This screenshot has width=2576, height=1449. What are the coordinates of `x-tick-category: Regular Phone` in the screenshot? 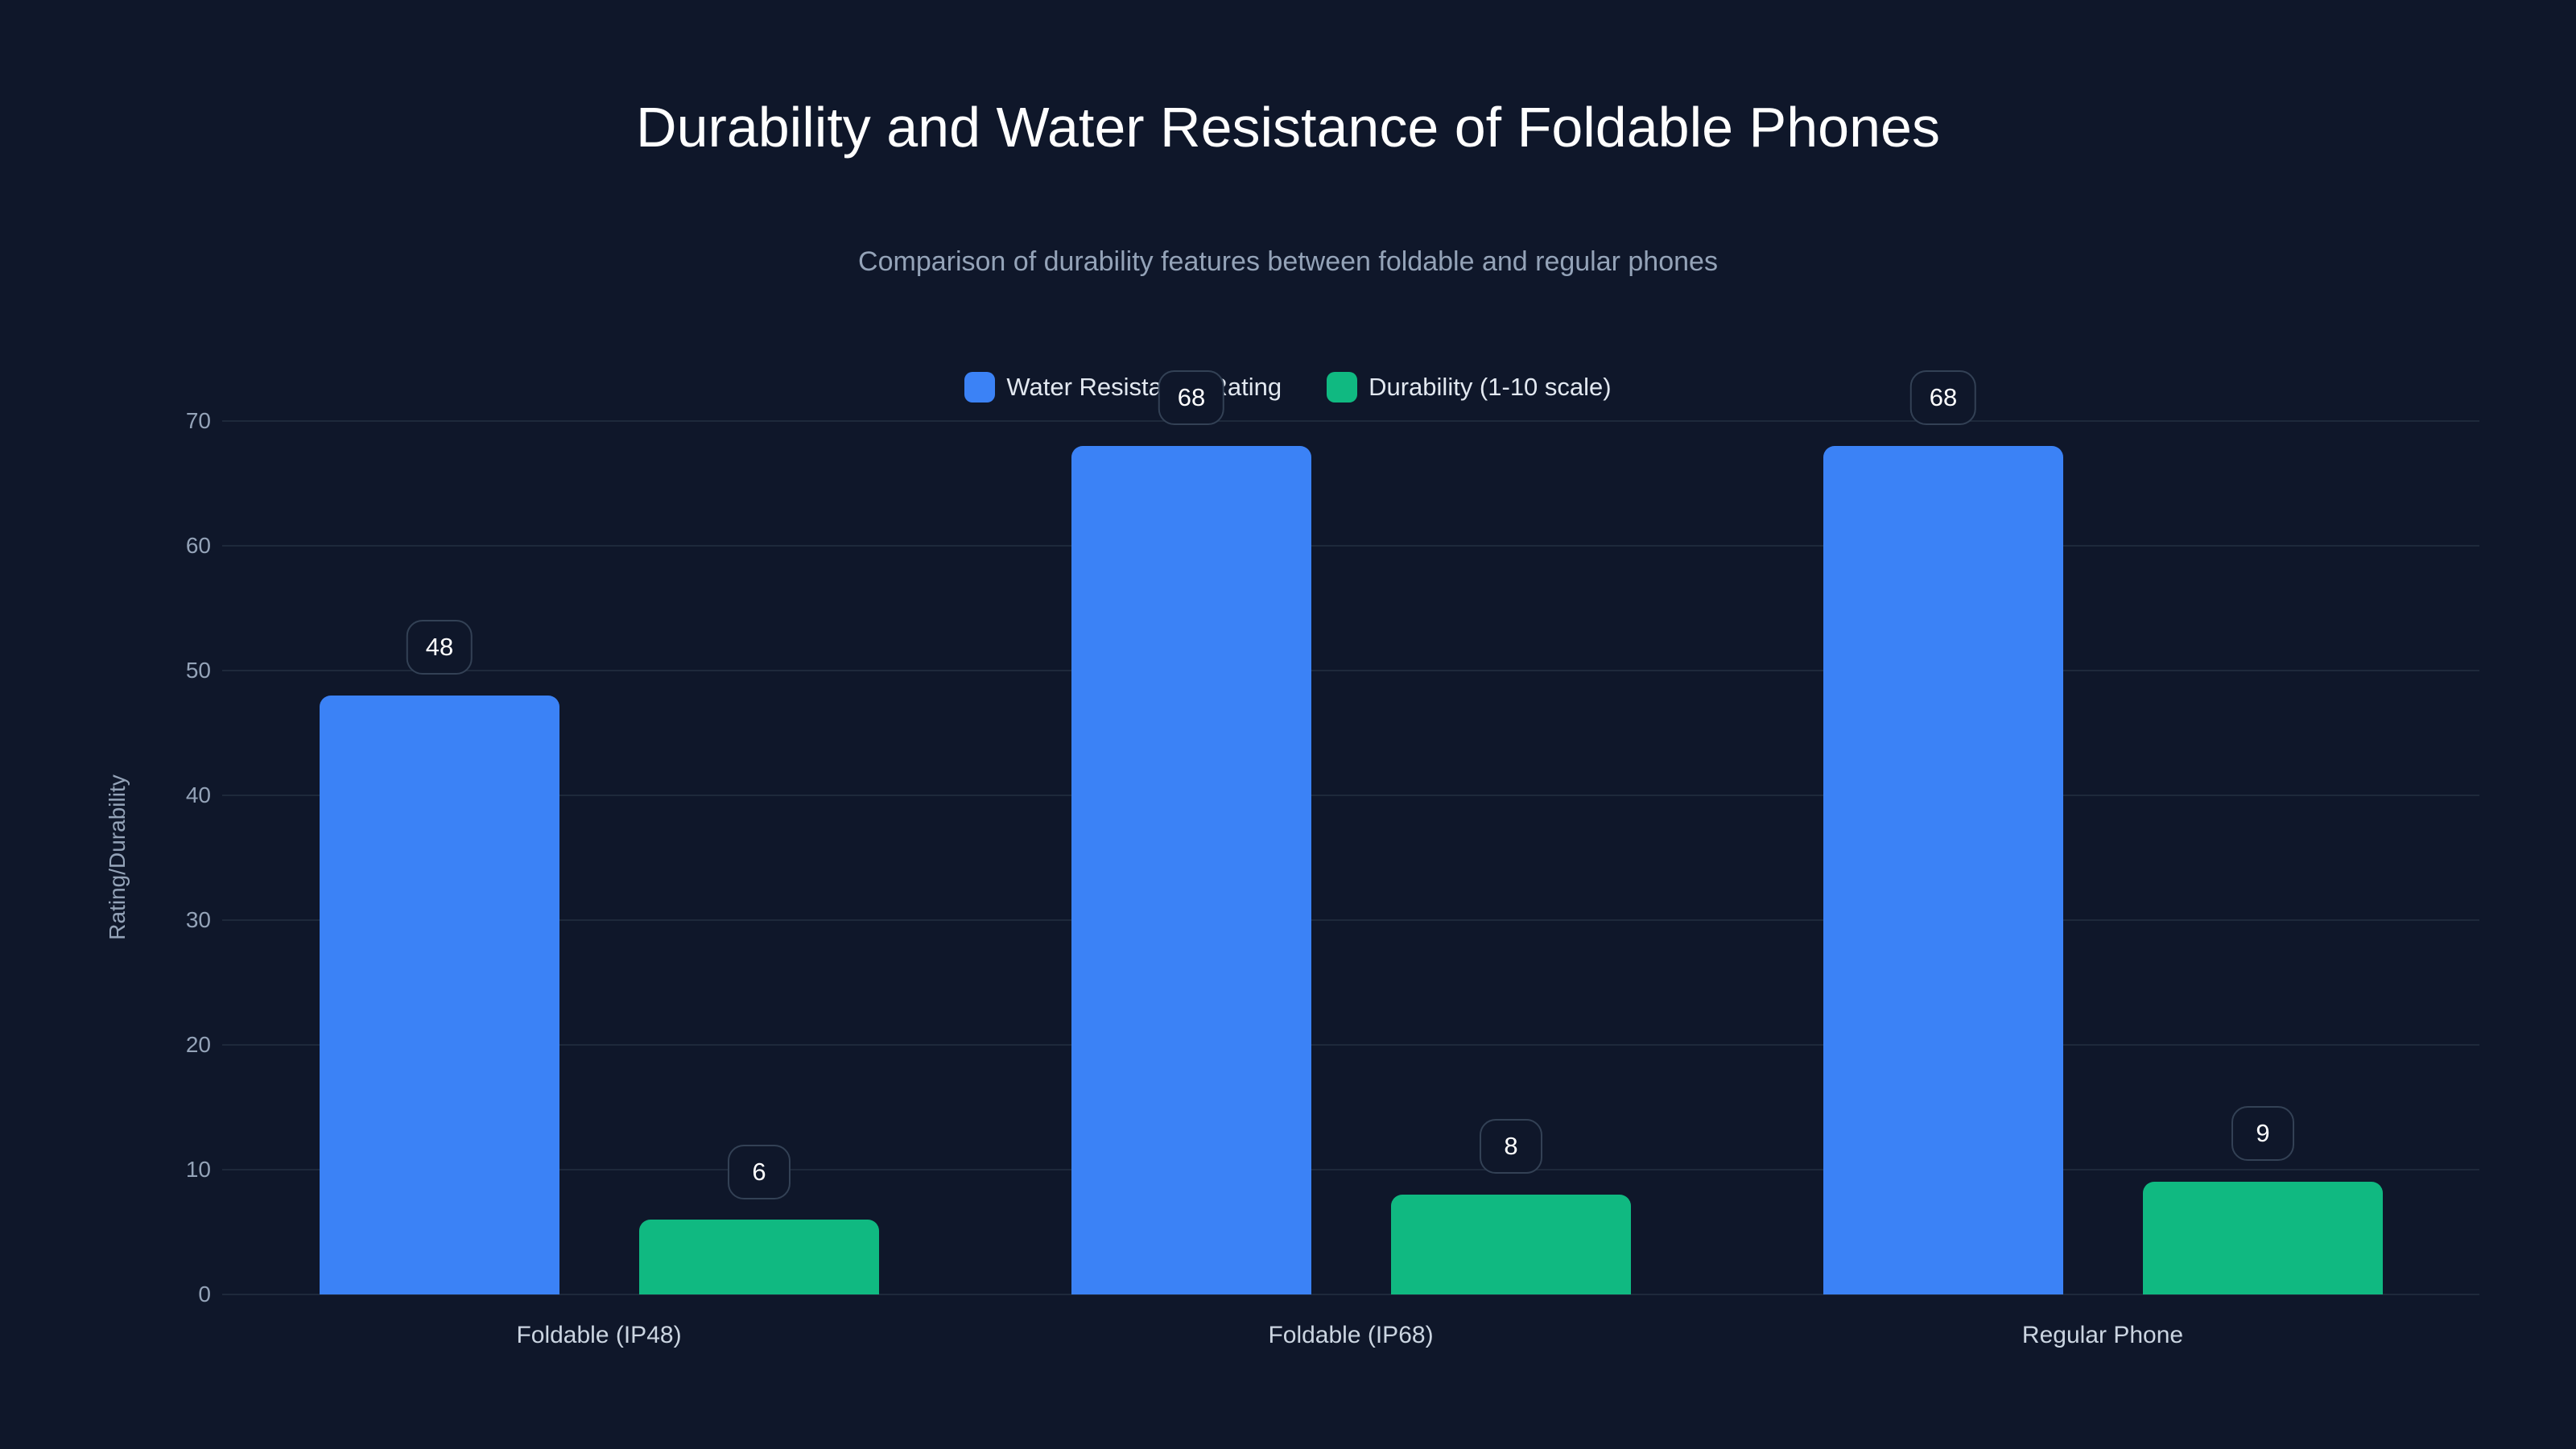 It's located at (2102, 1335).